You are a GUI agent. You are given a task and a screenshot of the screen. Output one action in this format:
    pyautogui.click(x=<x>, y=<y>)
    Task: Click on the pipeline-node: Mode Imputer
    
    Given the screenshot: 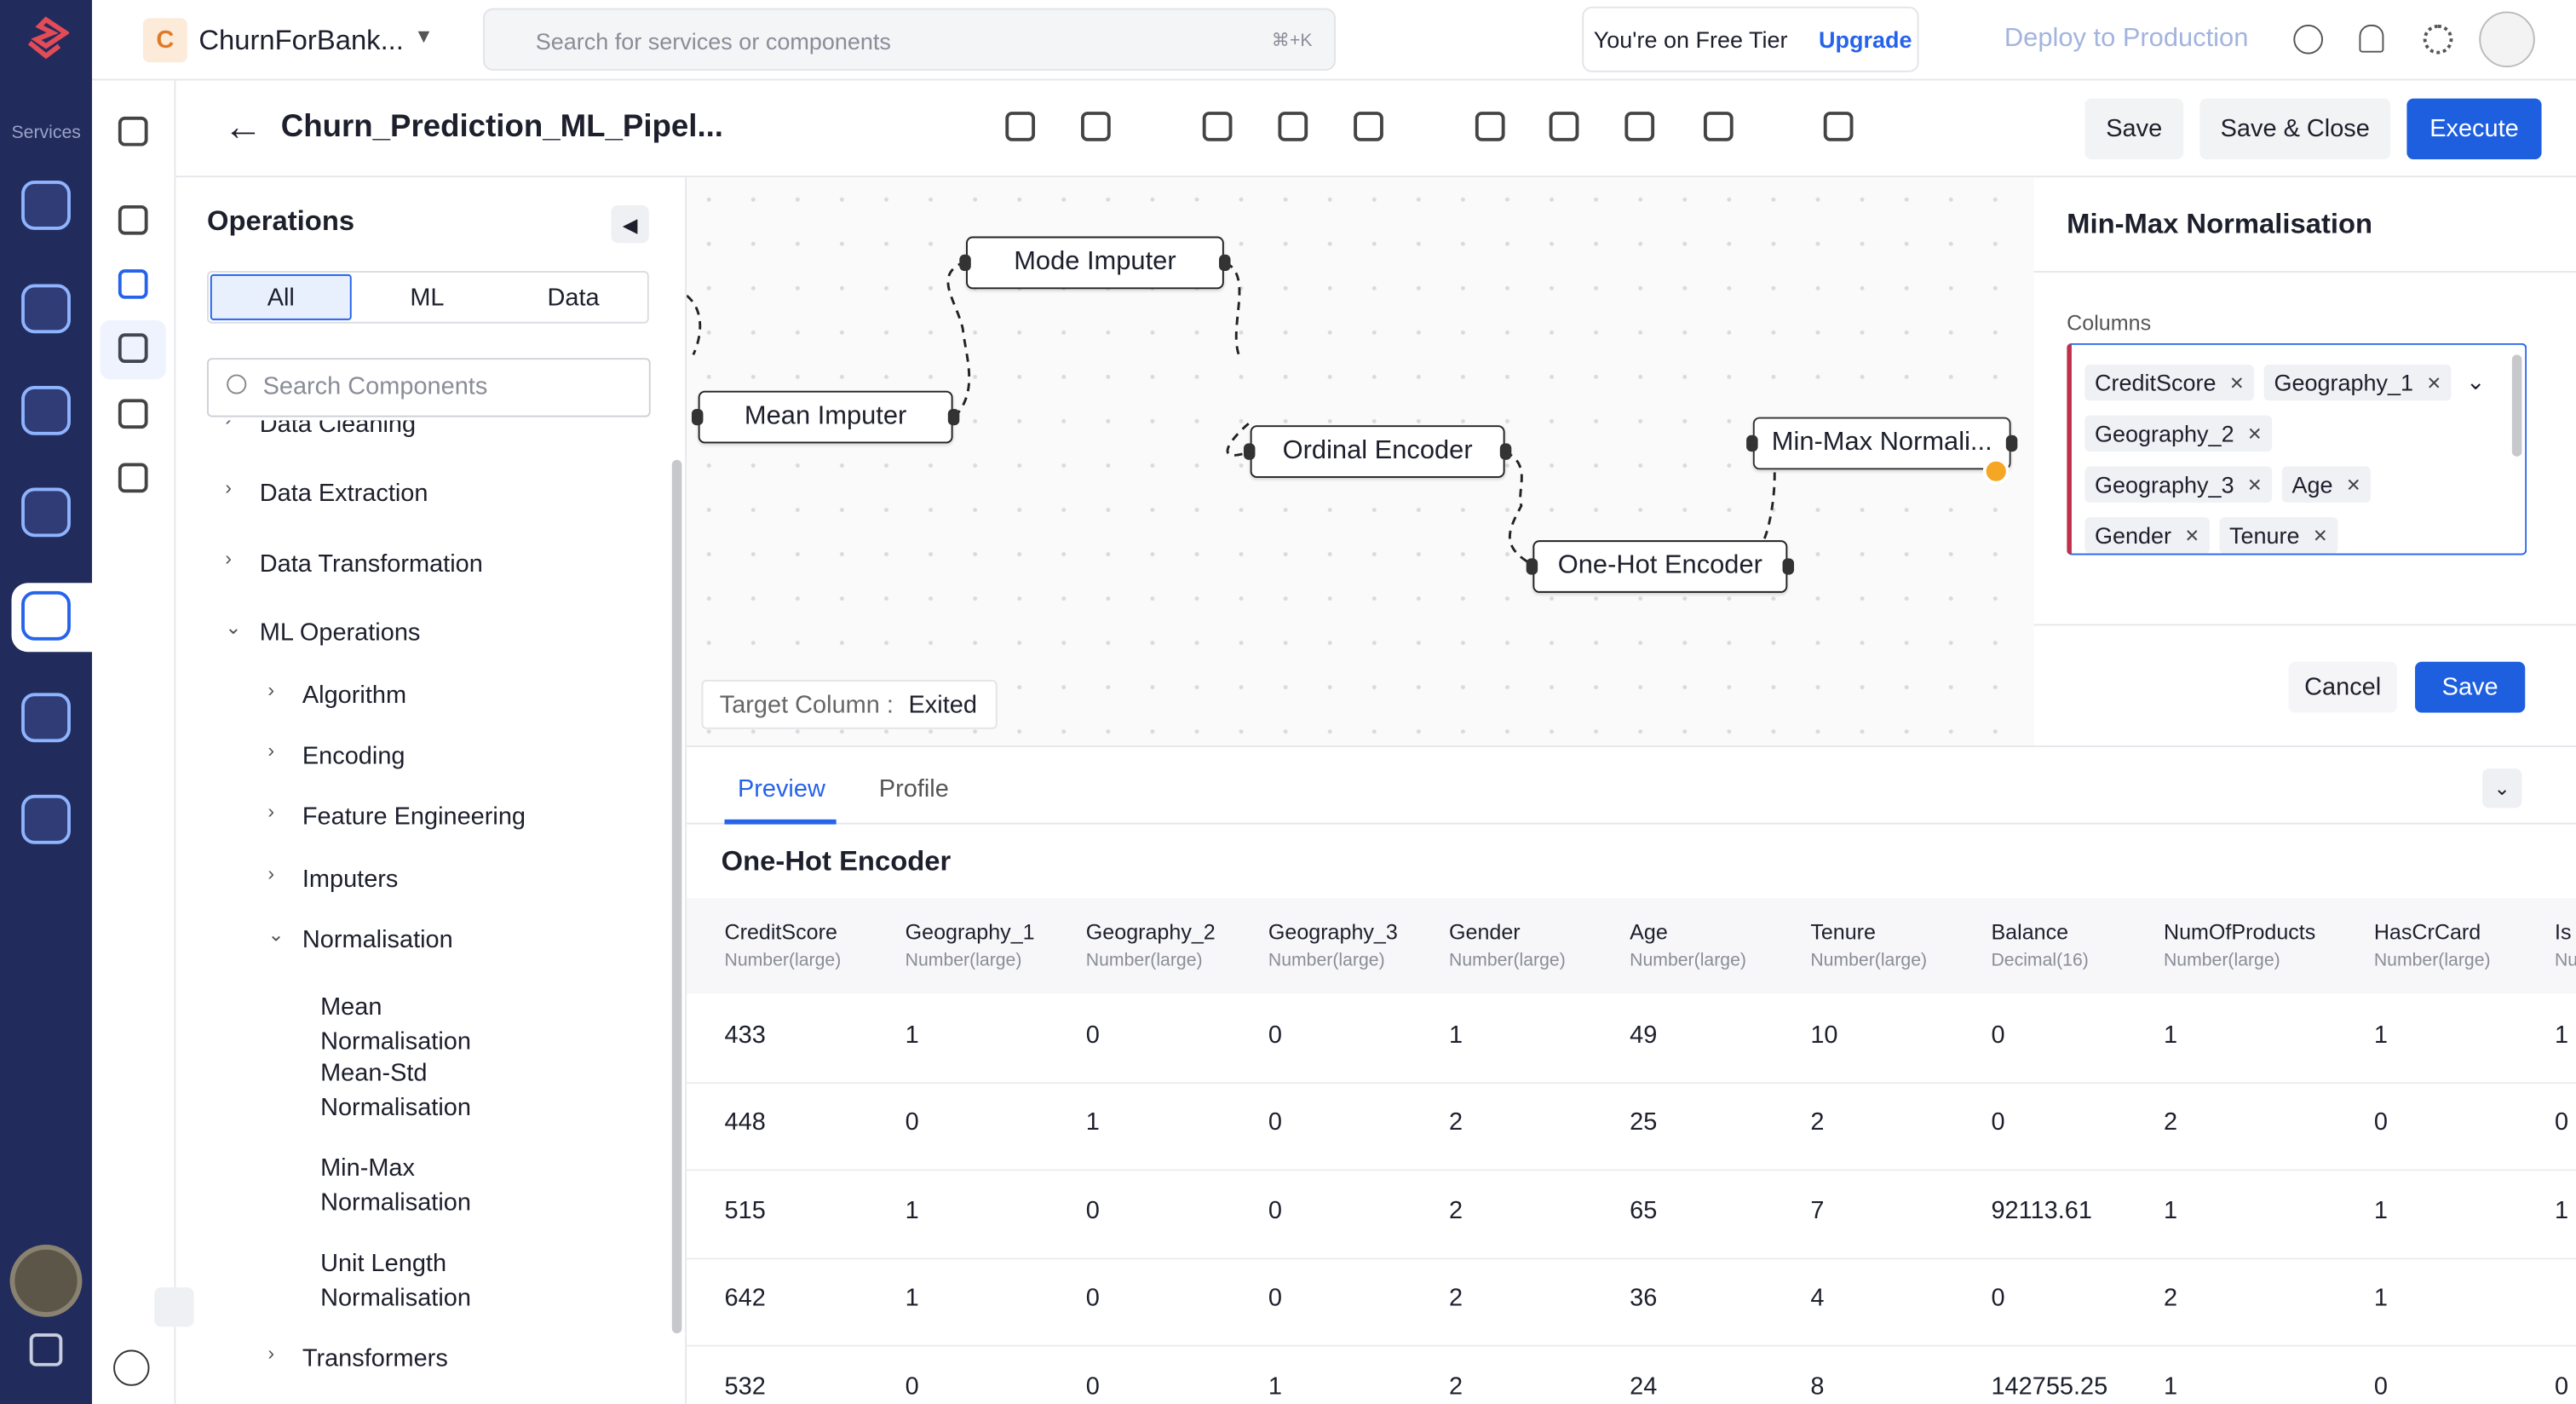 What is the action you would take?
    pyautogui.click(x=1095, y=263)
    